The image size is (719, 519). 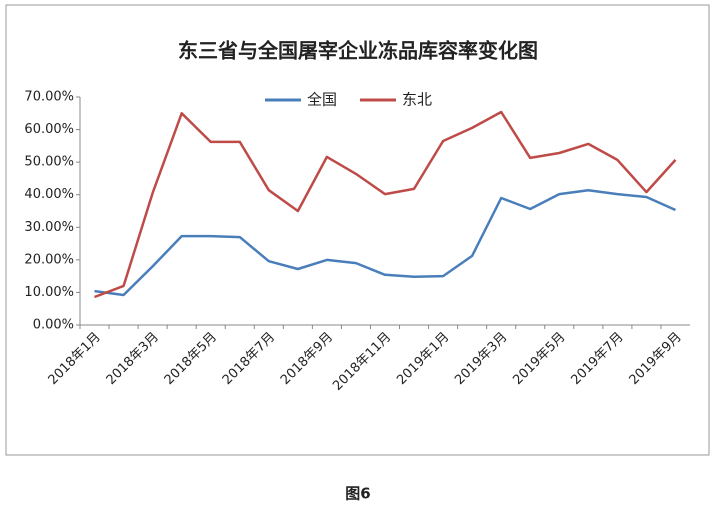 I want to click on y-tick-label: 0.00%, so click(x=53, y=325).